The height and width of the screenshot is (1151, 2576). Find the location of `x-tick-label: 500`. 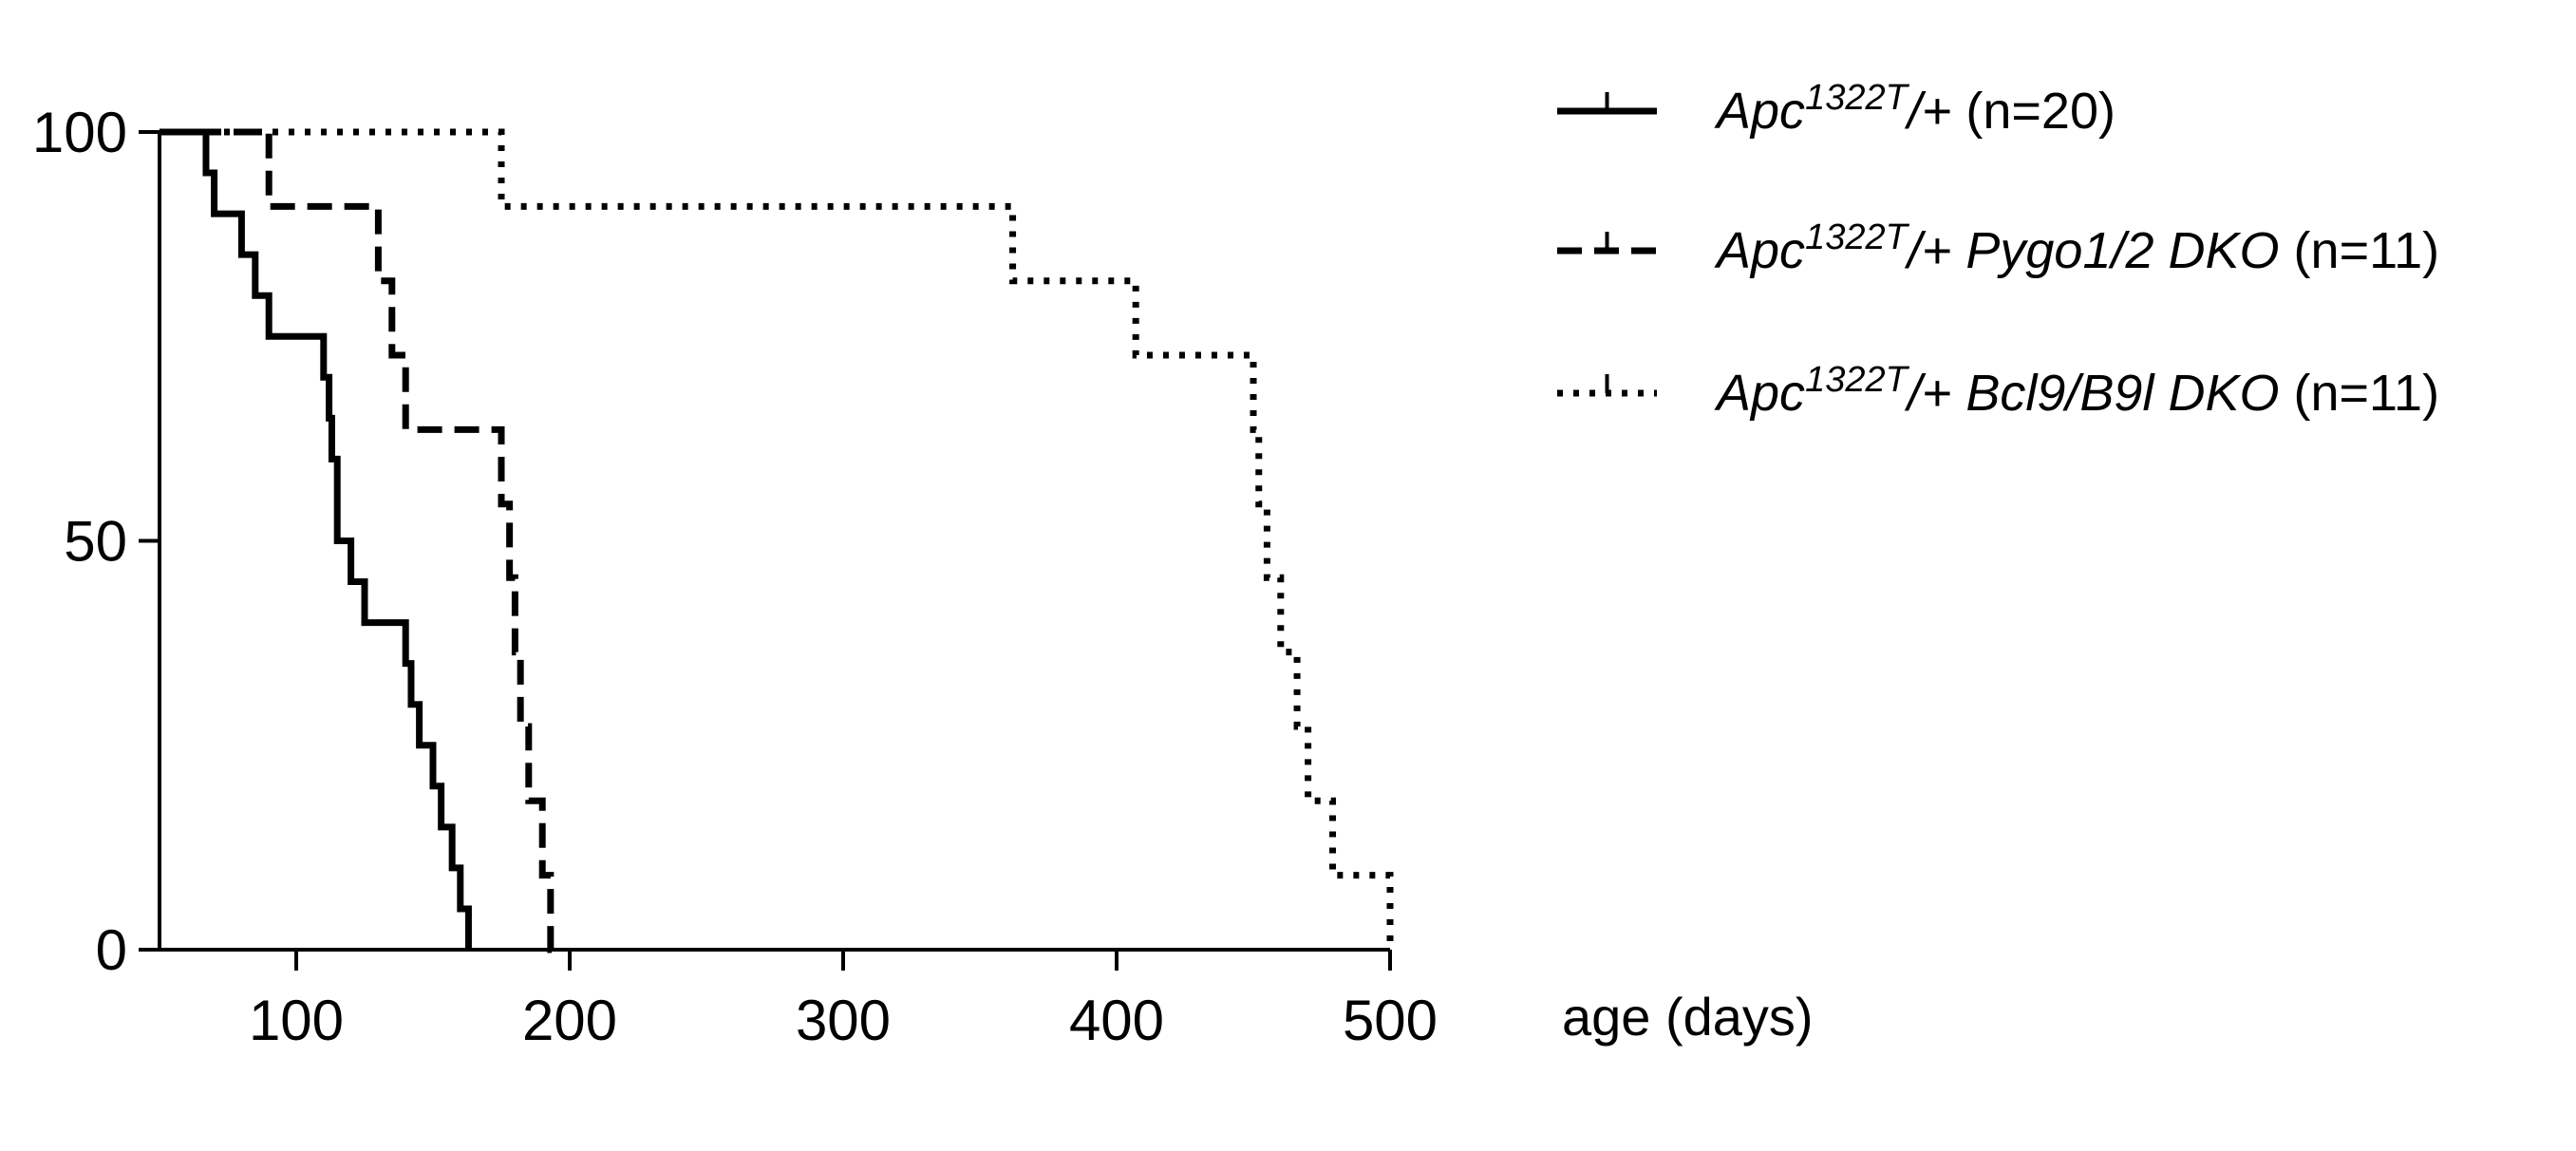

x-tick-label: 500 is located at coordinates (1390, 1020).